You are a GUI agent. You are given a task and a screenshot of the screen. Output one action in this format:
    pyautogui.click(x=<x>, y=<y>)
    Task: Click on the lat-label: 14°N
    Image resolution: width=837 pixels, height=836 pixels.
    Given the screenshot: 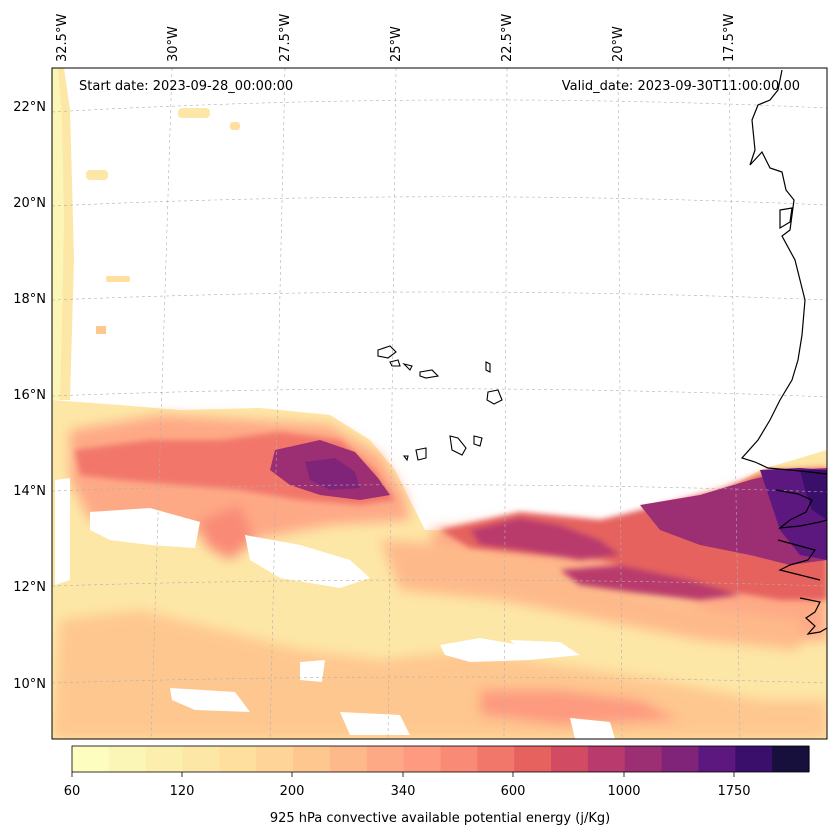 What is the action you would take?
    pyautogui.click(x=29, y=491)
    